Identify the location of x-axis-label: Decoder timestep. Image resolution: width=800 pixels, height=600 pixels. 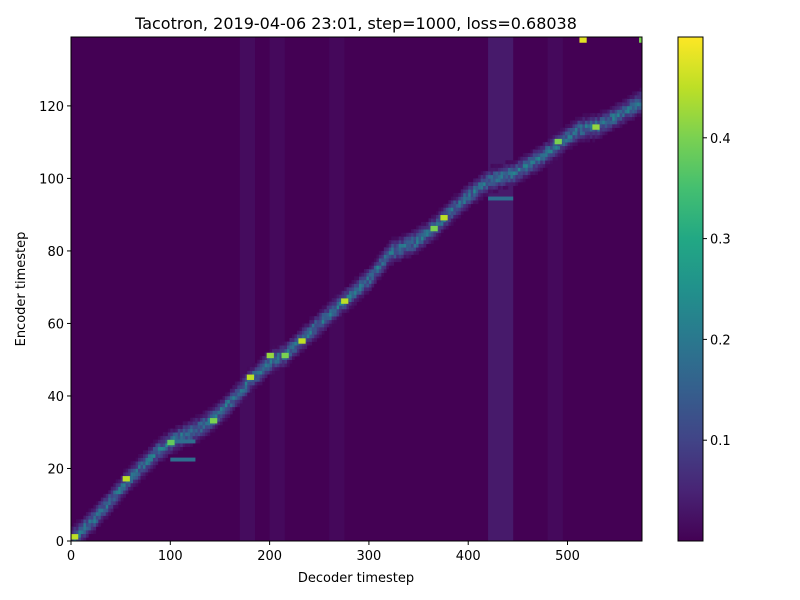
(356, 578).